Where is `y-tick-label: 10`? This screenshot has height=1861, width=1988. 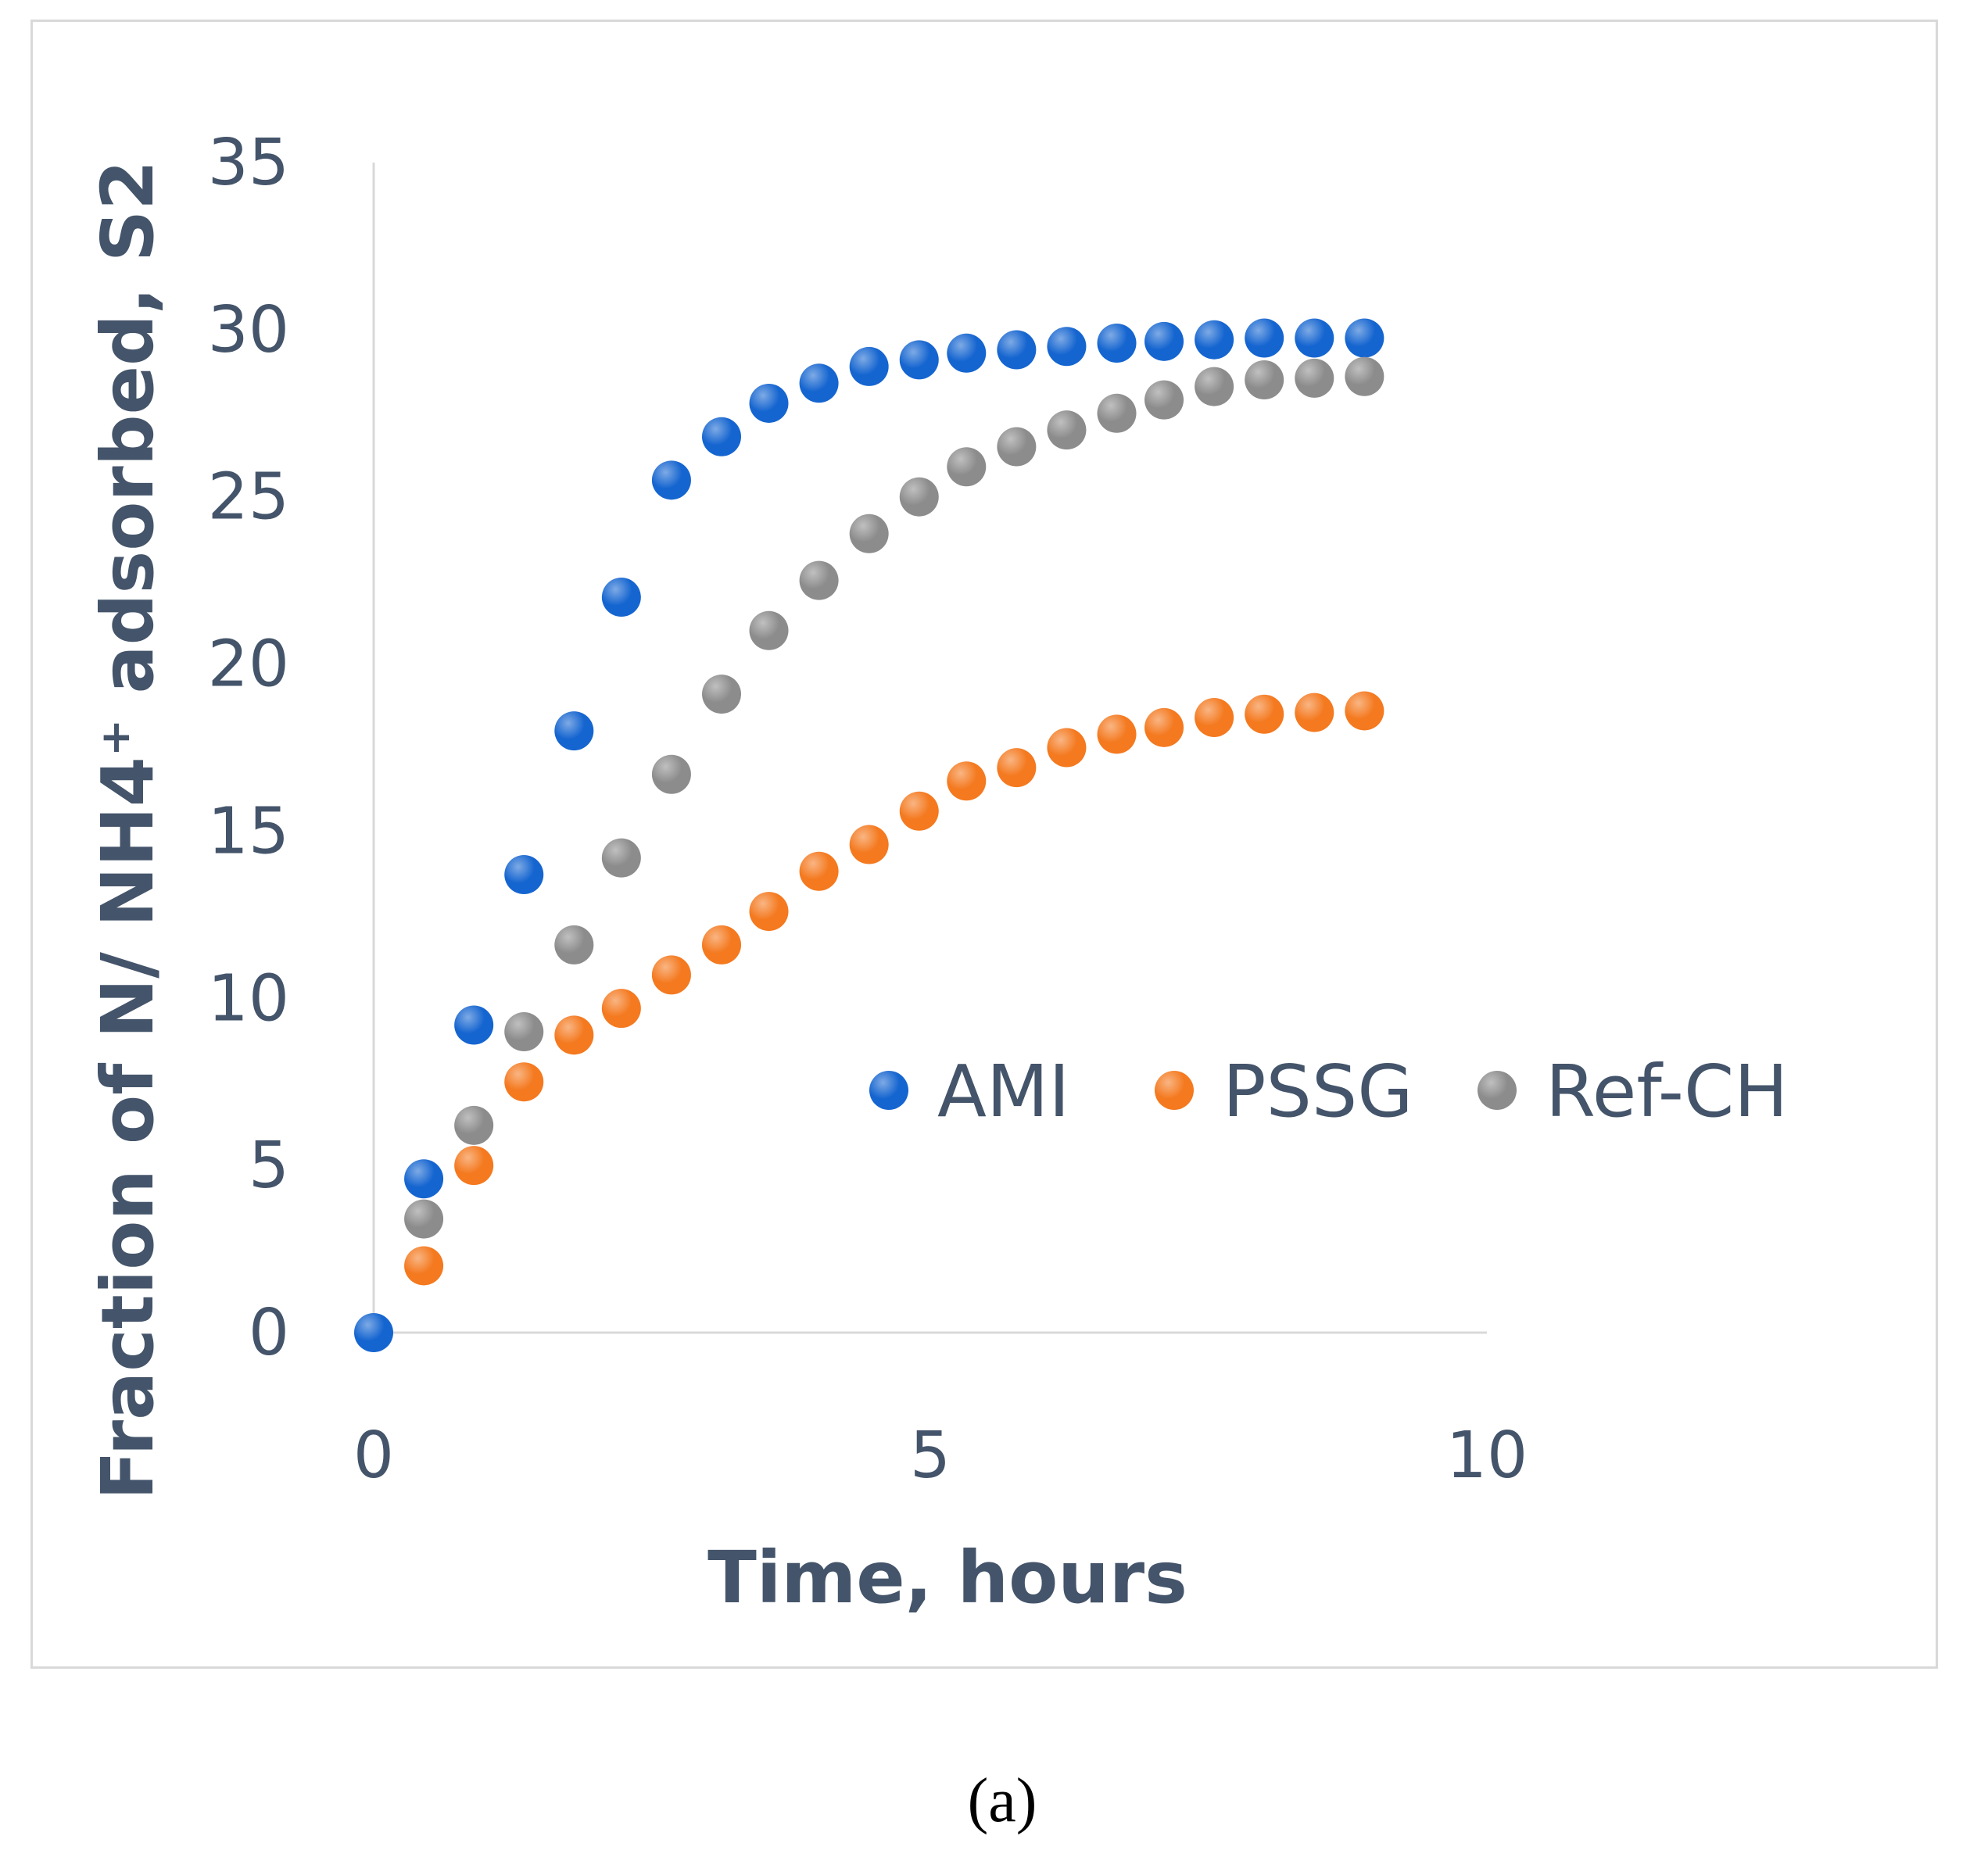
y-tick-label: 10 is located at coordinates (248, 998).